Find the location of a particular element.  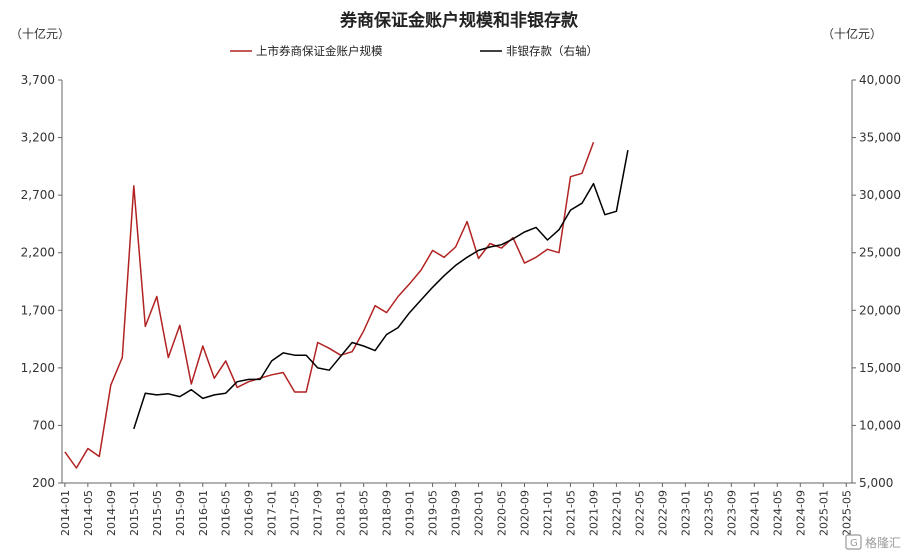

x-tick-label: 2015-01 is located at coordinates (134, 513).